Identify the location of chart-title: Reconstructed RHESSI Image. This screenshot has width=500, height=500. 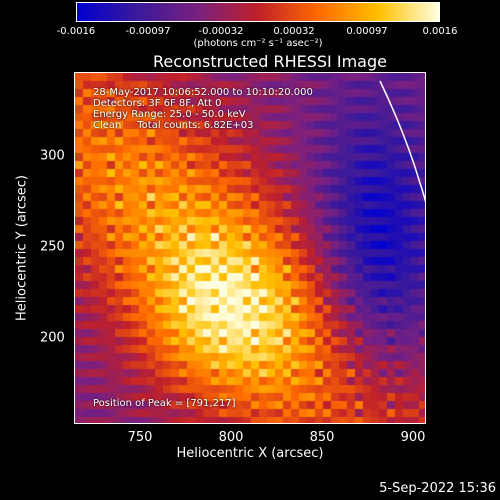
(270, 61).